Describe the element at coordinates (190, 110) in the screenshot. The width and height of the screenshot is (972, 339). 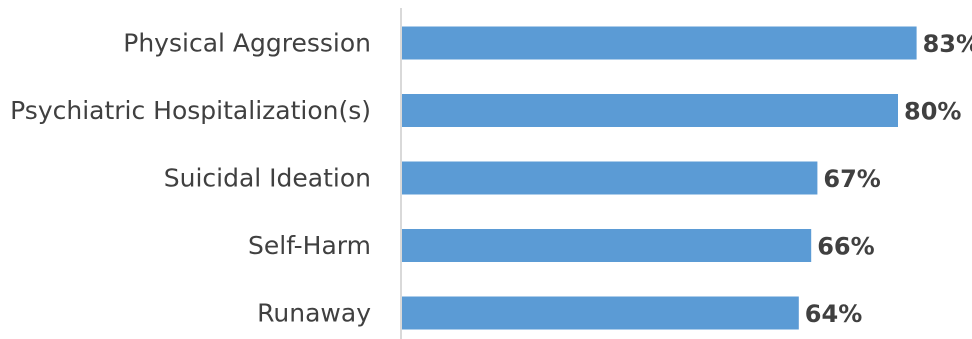
I see `category-label-1: Psychiatric Hospitalization(s)` at that location.